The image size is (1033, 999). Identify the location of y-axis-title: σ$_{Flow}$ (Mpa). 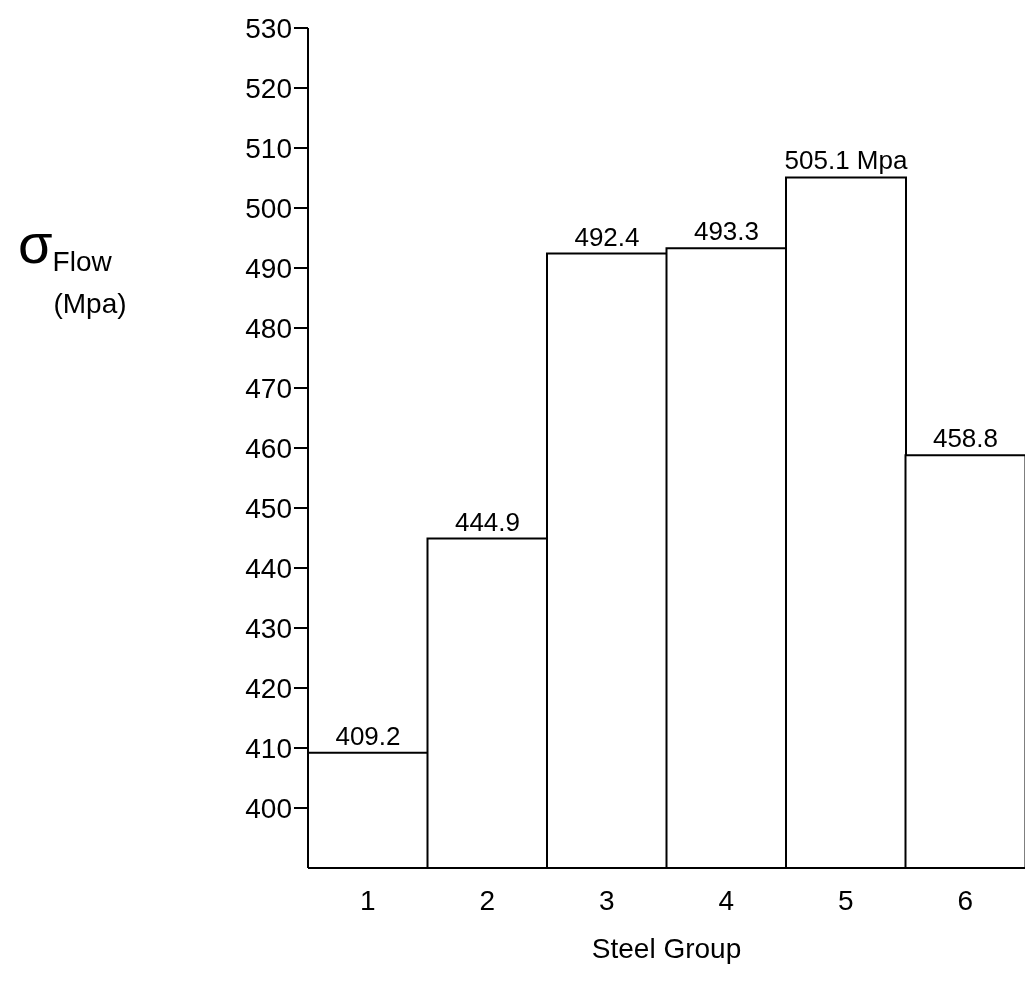
(72, 266).